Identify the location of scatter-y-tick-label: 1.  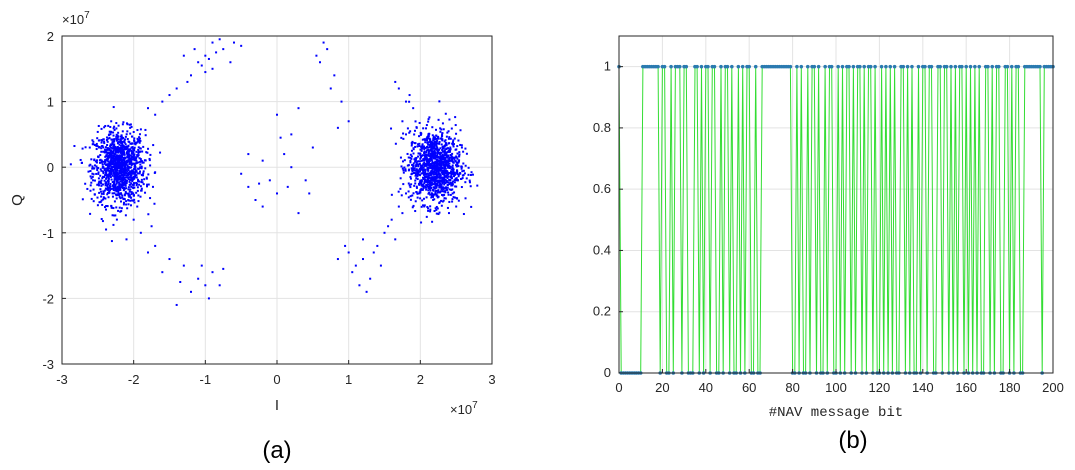
(50, 102).